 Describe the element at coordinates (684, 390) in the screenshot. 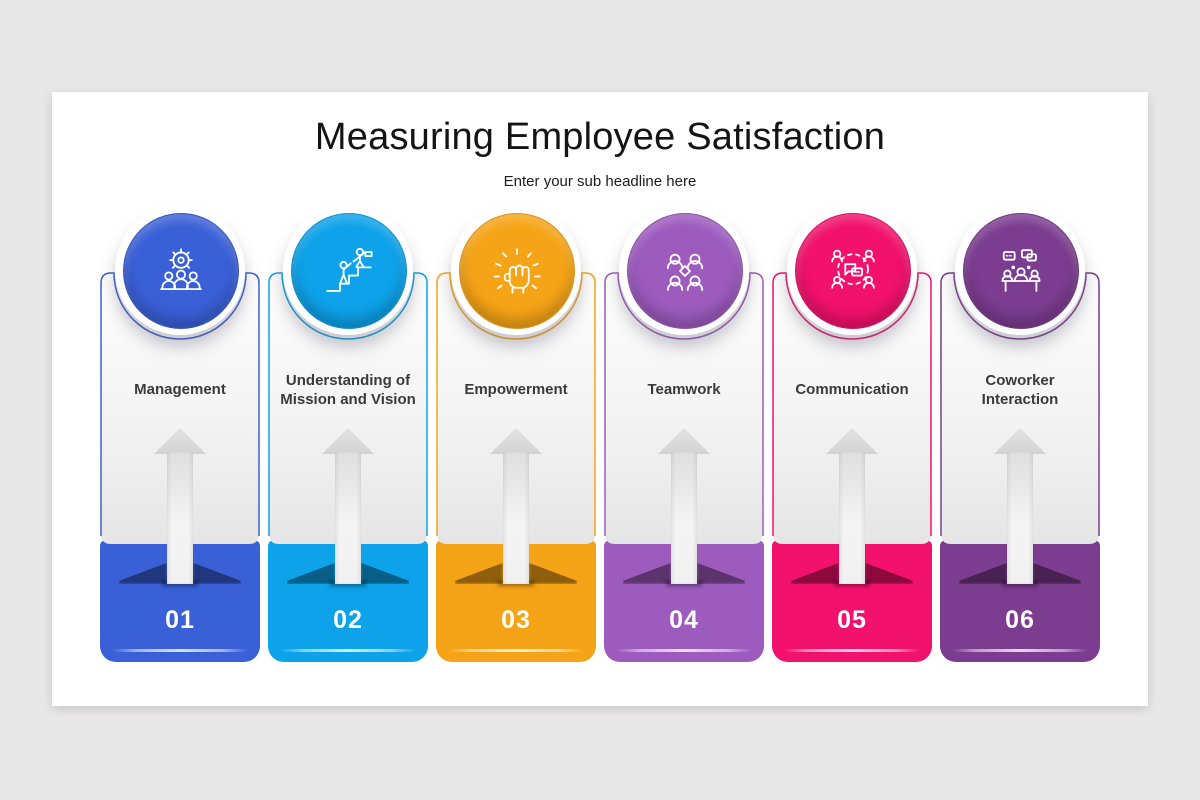

I see `factor-label: Teamwork` at that location.